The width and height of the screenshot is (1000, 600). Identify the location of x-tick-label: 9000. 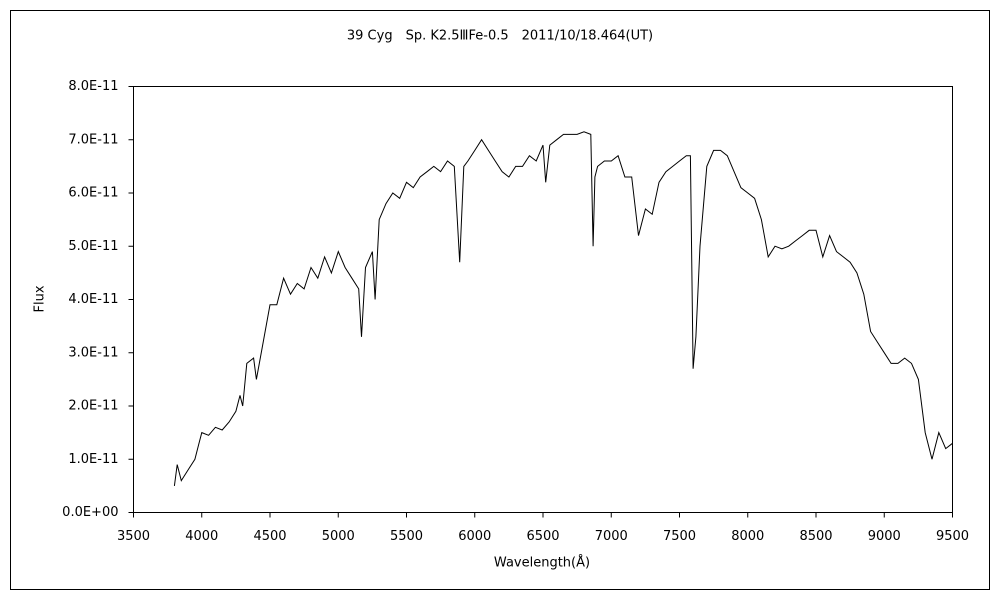
(884, 536).